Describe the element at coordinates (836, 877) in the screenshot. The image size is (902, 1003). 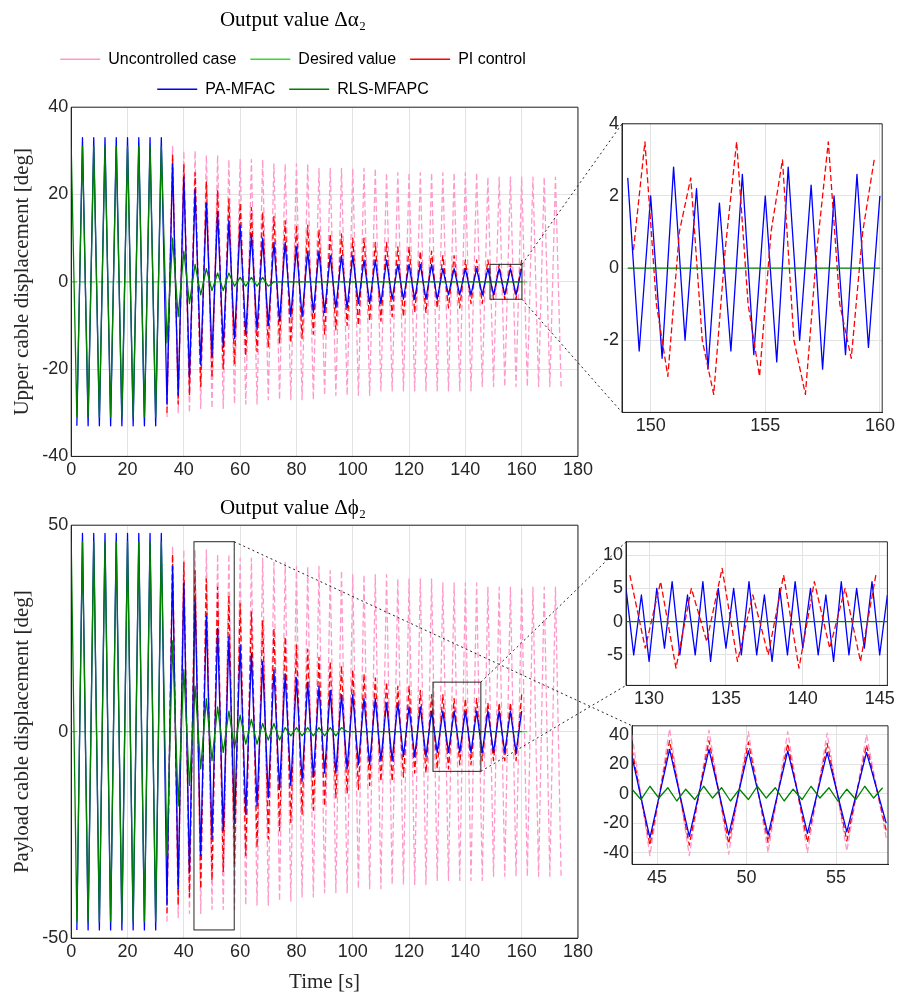
I see `x-tick-label: 55` at that location.